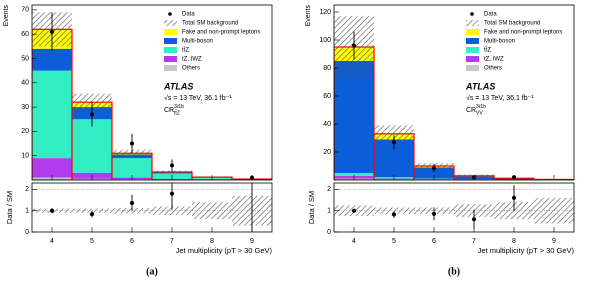 The height and width of the screenshot is (288, 600). Describe the element at coordinates (25, 156) in the screenshot. I see `y-tick-label: 10` at that location.